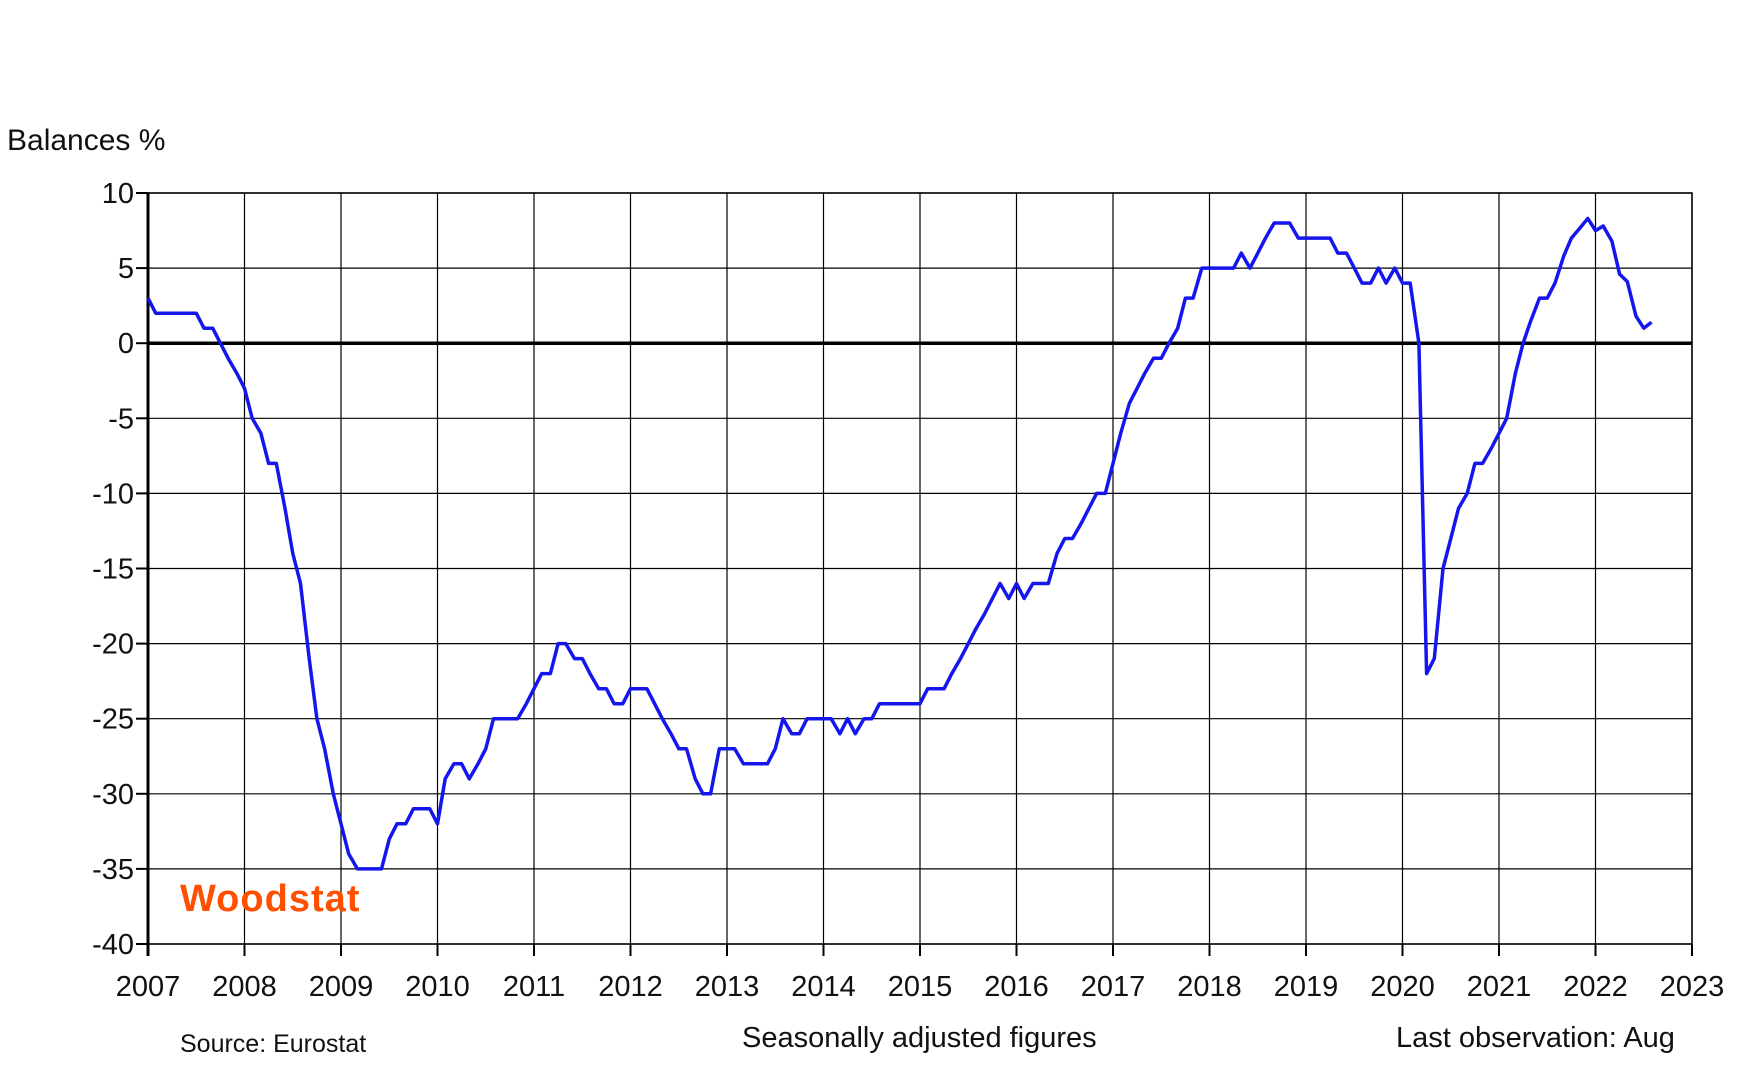 The image size is (1737, 1078). Describe the element at coordinates (126, 344) in the screenshot. I see `y-tick-label: 0` at that location.